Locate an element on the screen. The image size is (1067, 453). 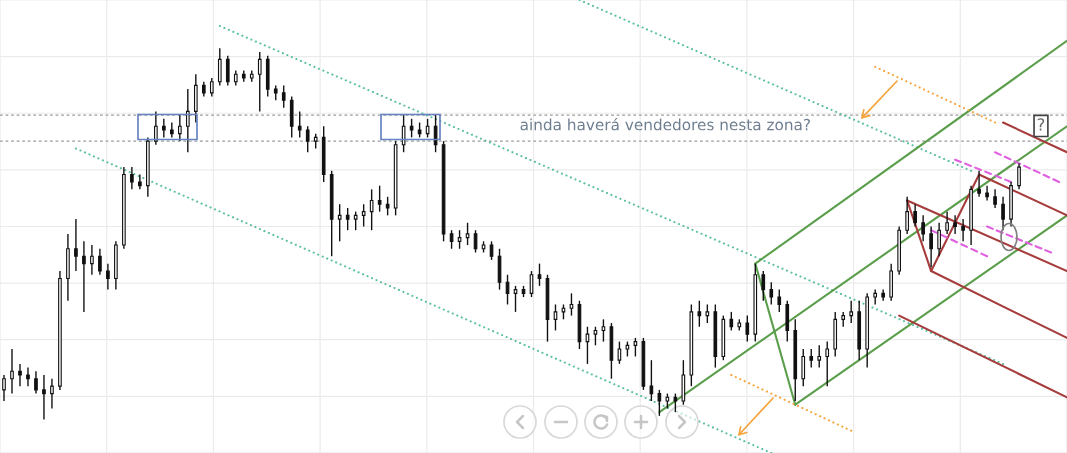
annotation: ? is located at coordinates (1041, 124).